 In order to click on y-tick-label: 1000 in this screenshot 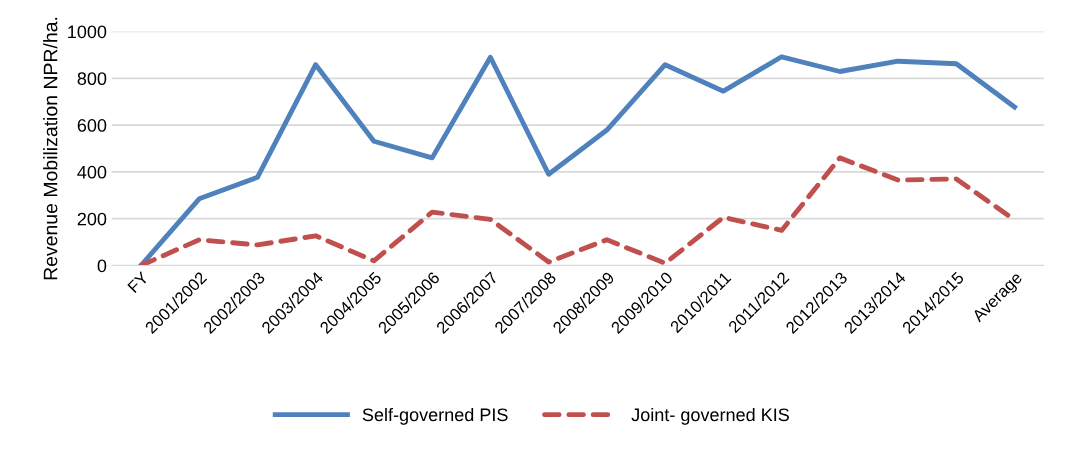, I will do `click(87, 32)`.